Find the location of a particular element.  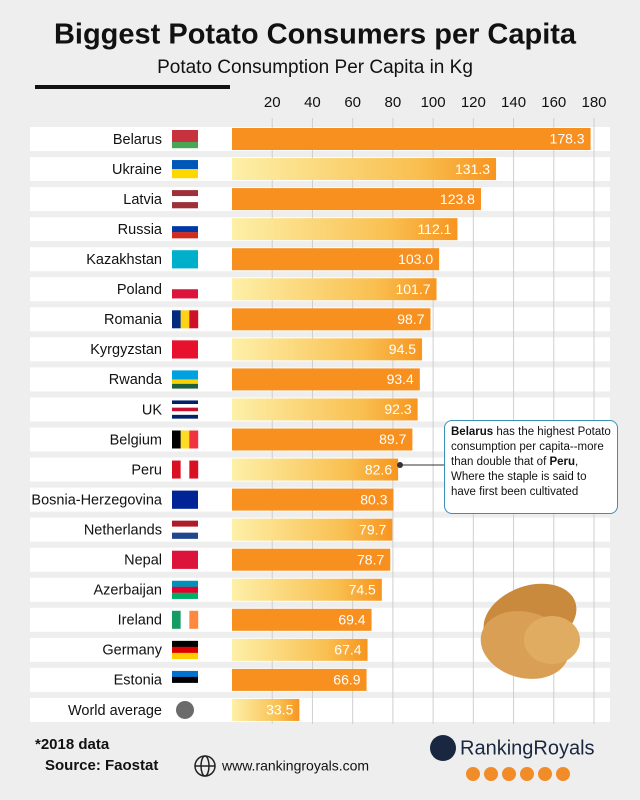

x-tick-label: 140 is located at coordinates (513, 102).